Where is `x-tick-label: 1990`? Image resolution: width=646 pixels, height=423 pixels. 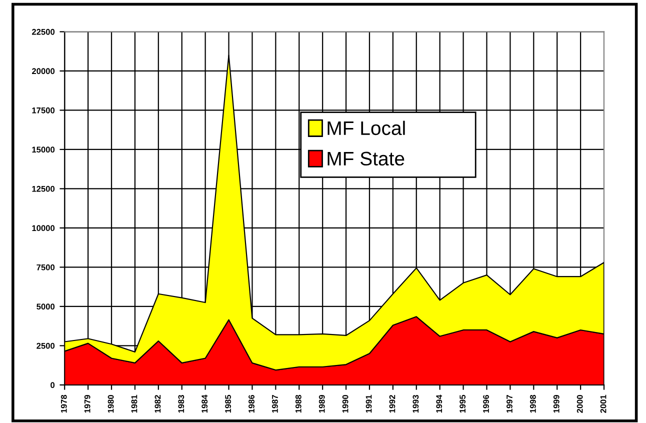 x-tick-label: 1990 is located at coordinates (345, 403).